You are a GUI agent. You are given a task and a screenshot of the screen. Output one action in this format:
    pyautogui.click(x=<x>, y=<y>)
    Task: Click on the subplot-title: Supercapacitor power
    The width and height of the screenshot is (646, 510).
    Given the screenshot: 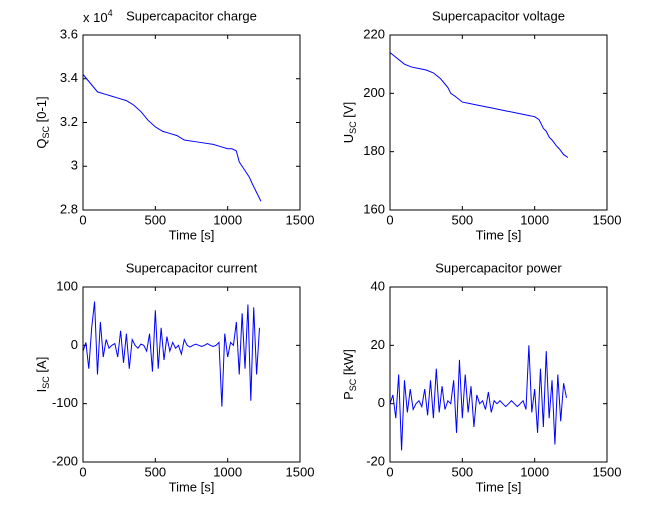 What is the action you would take?
    pyautogui.click(x=498, y=267)
    